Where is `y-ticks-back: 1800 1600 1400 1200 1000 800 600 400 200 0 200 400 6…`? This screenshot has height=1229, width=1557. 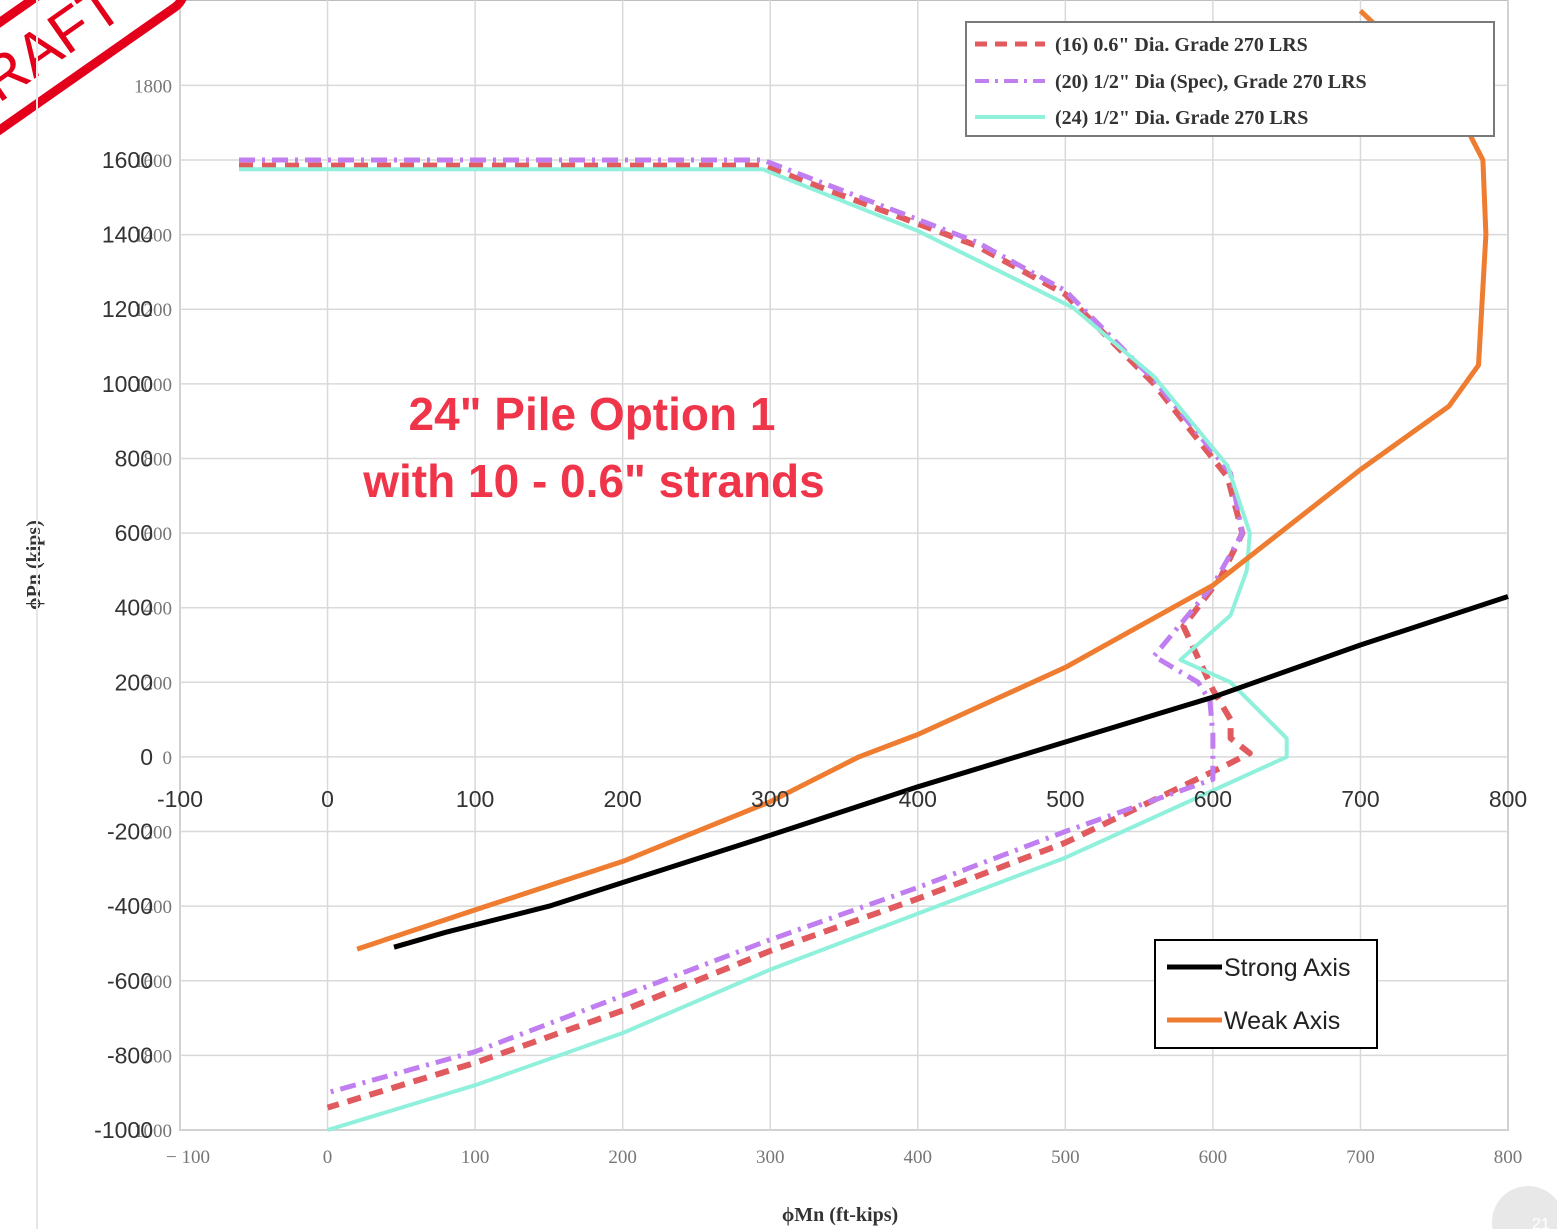 y-ticks-back: 1800 1600 1400 1200 1000 800 600 400 200 0 200 400 6… is located at coordinates (153, 609).